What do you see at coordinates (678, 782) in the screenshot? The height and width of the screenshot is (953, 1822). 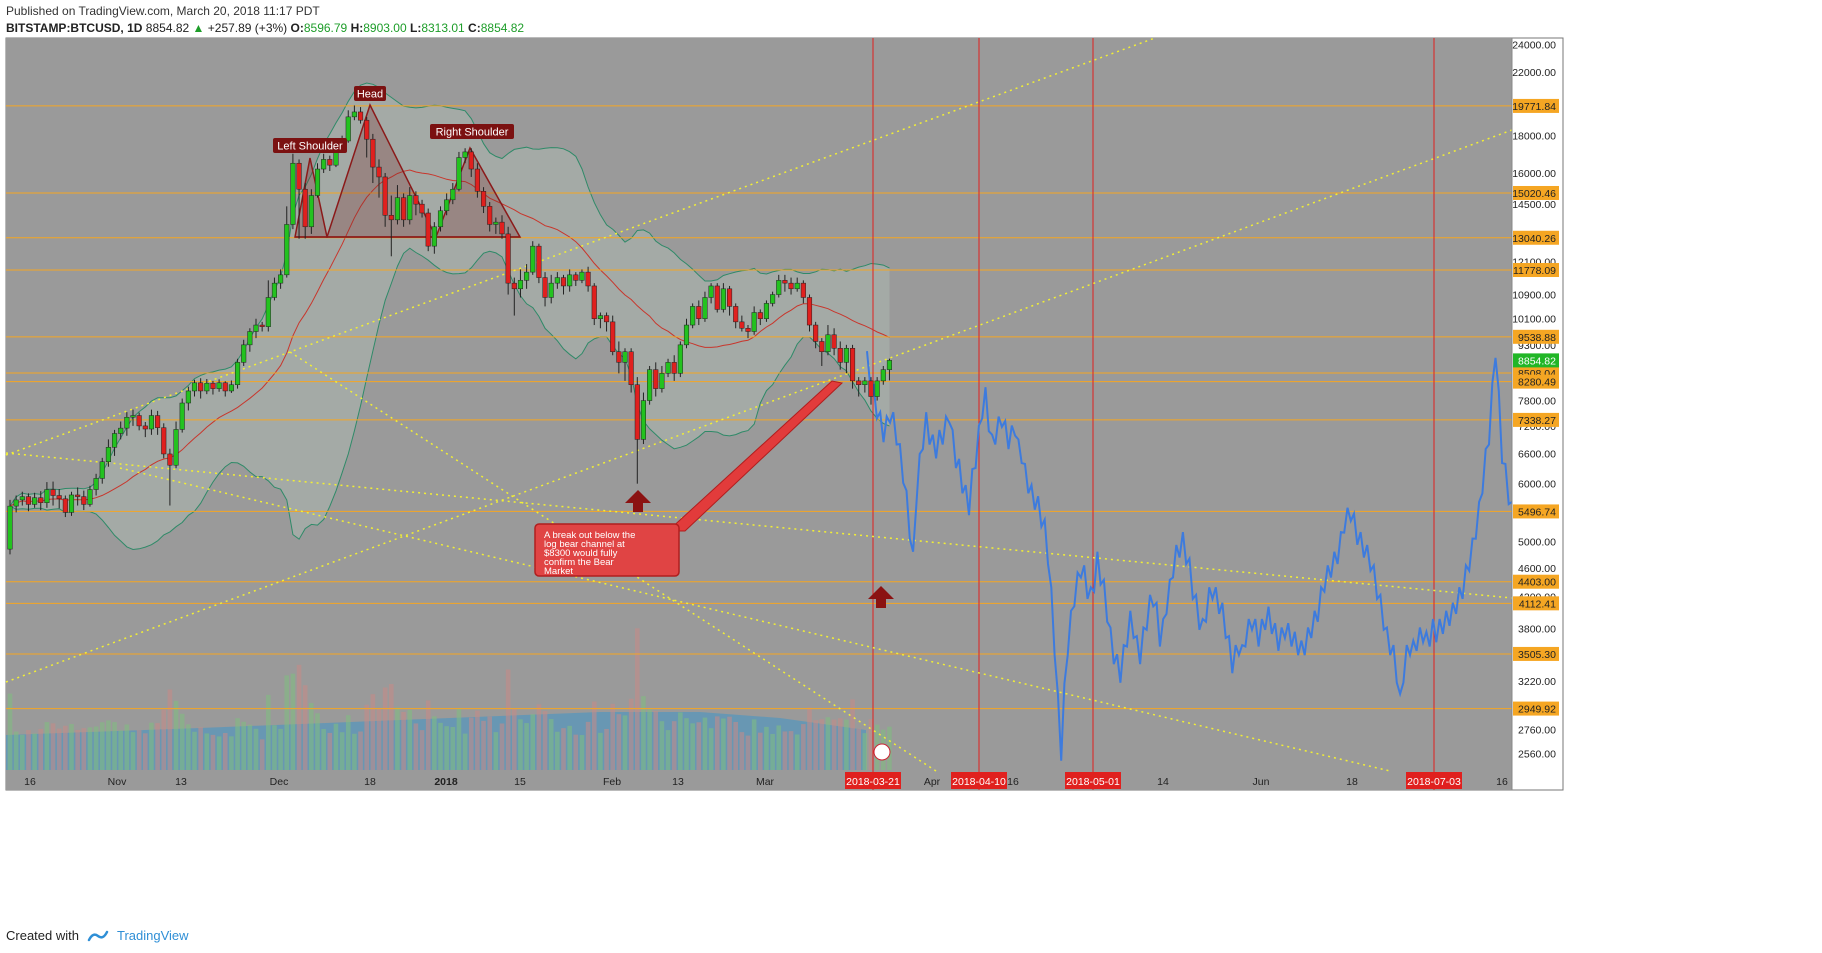 I see `x-tick-label: 13` at bounding box center [678, 782].